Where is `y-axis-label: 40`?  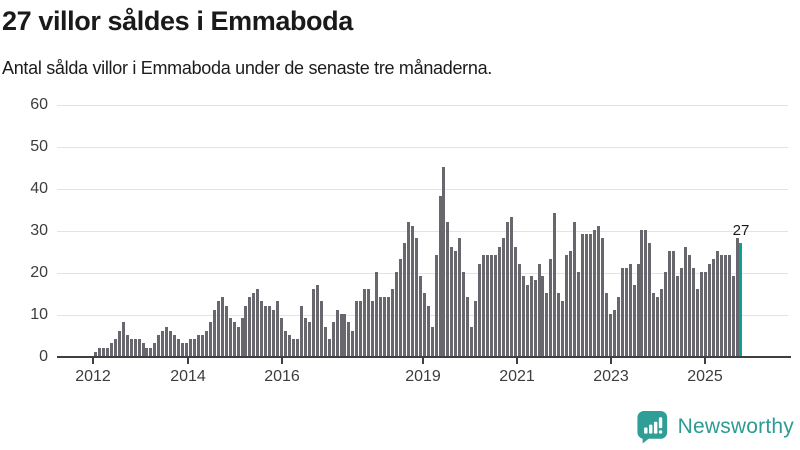
y-axis-label: 40 is located at coordinates (39, 188).